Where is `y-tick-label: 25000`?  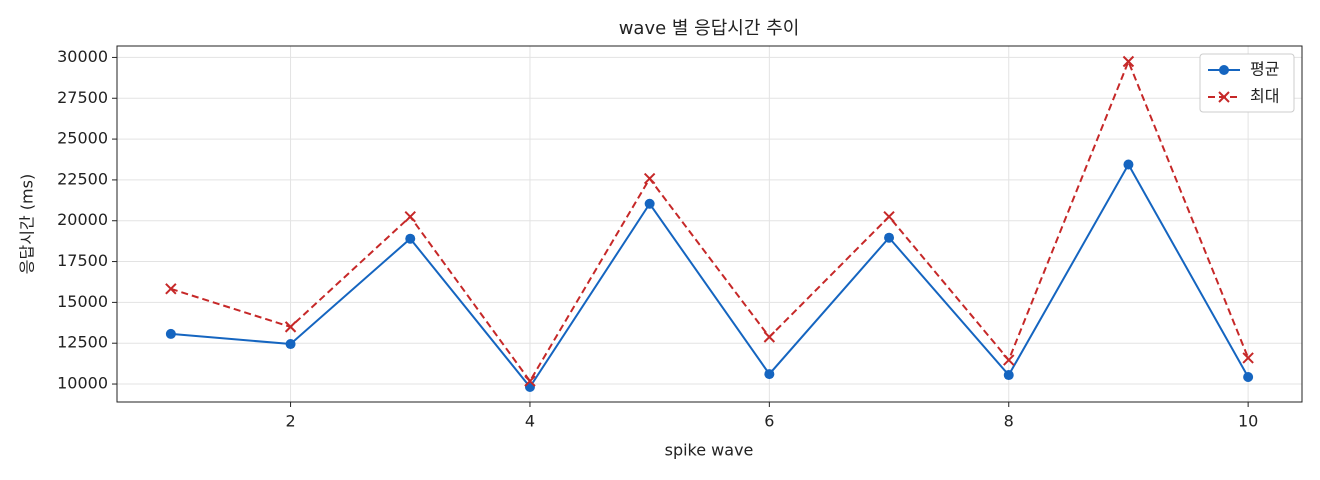
y-tick-label: 25000 is located at coordinates (82, 138).